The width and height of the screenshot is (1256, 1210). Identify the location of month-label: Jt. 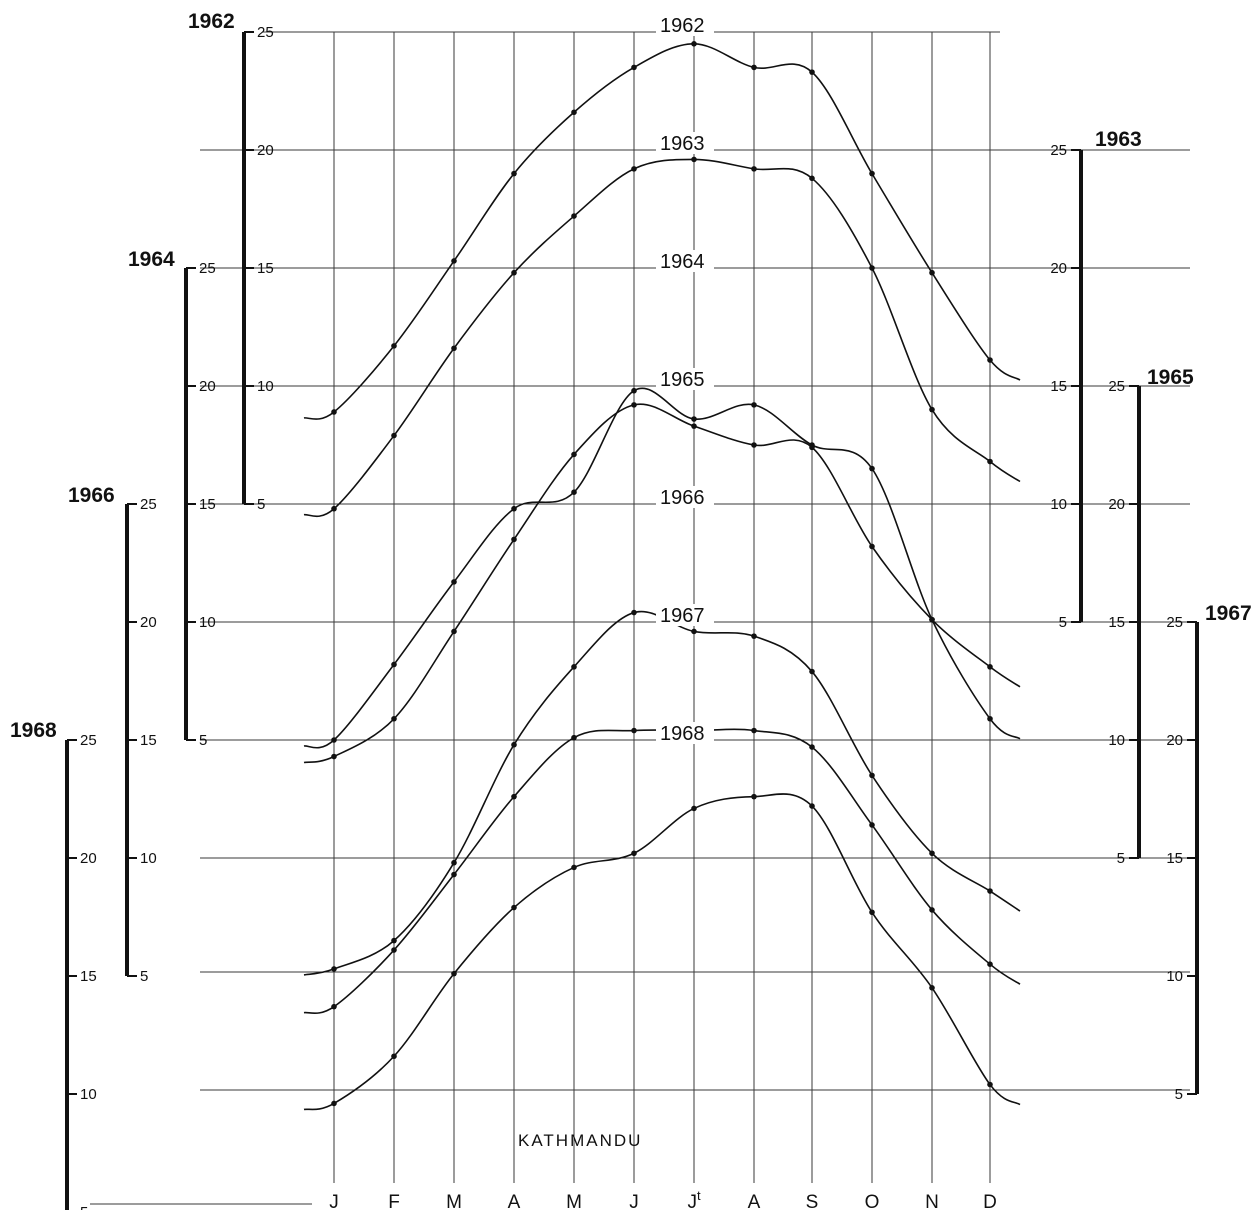
(694, 1199).